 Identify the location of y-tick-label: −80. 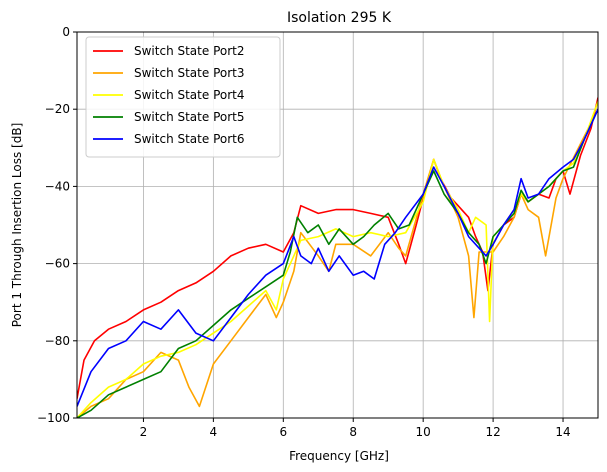
(57, 341).